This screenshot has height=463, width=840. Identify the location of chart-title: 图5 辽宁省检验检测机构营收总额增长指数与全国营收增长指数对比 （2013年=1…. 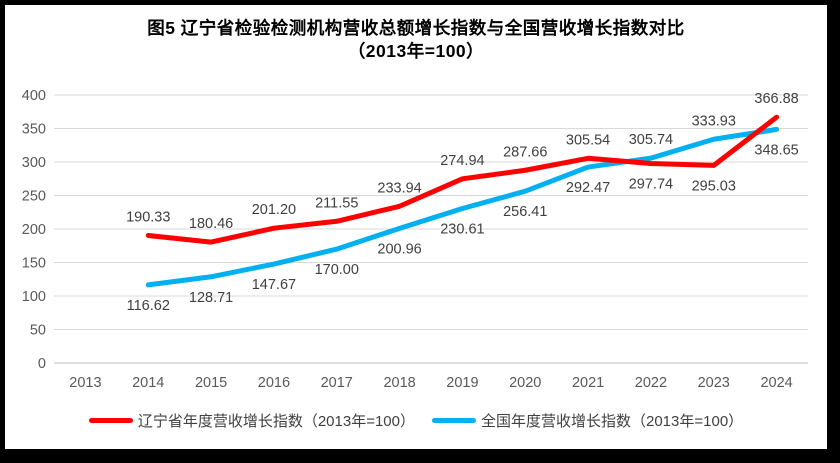
(416, 40).